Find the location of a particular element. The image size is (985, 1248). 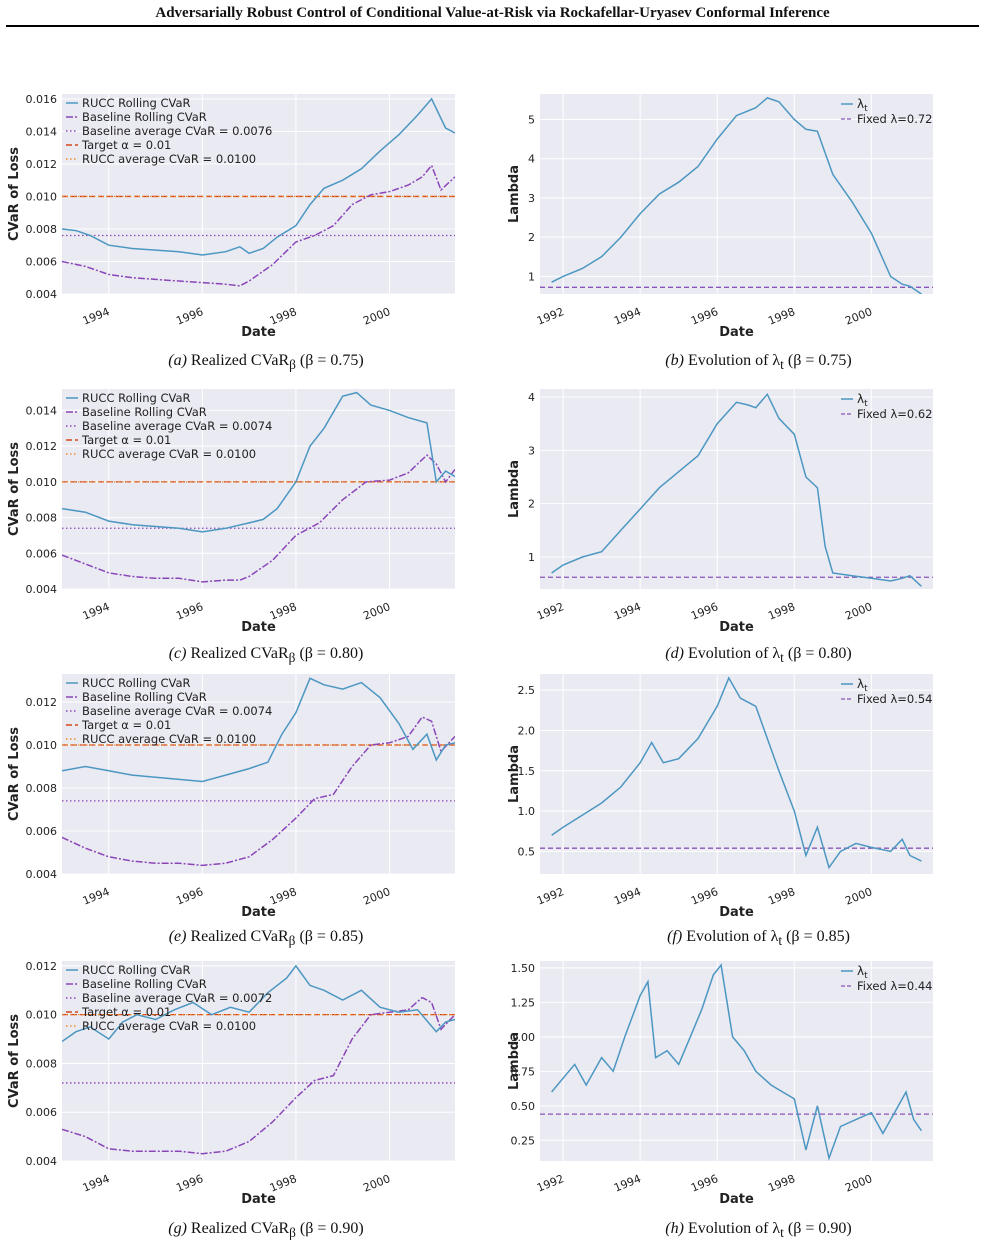

legend-entry: Baseline average CVaR = 0.0072 is located at coordinates (177, 998).